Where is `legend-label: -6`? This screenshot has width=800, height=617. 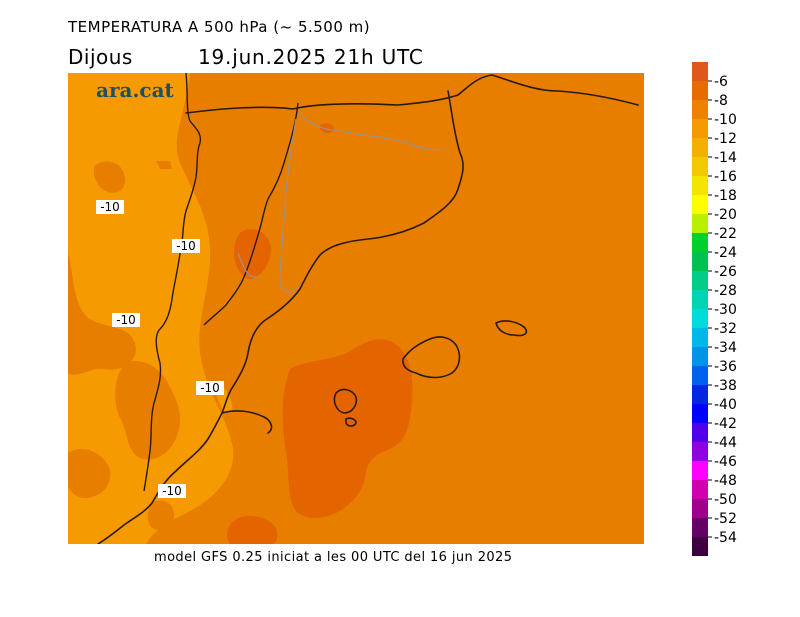
legend-label: -6 is located at coordinates (721, 82).